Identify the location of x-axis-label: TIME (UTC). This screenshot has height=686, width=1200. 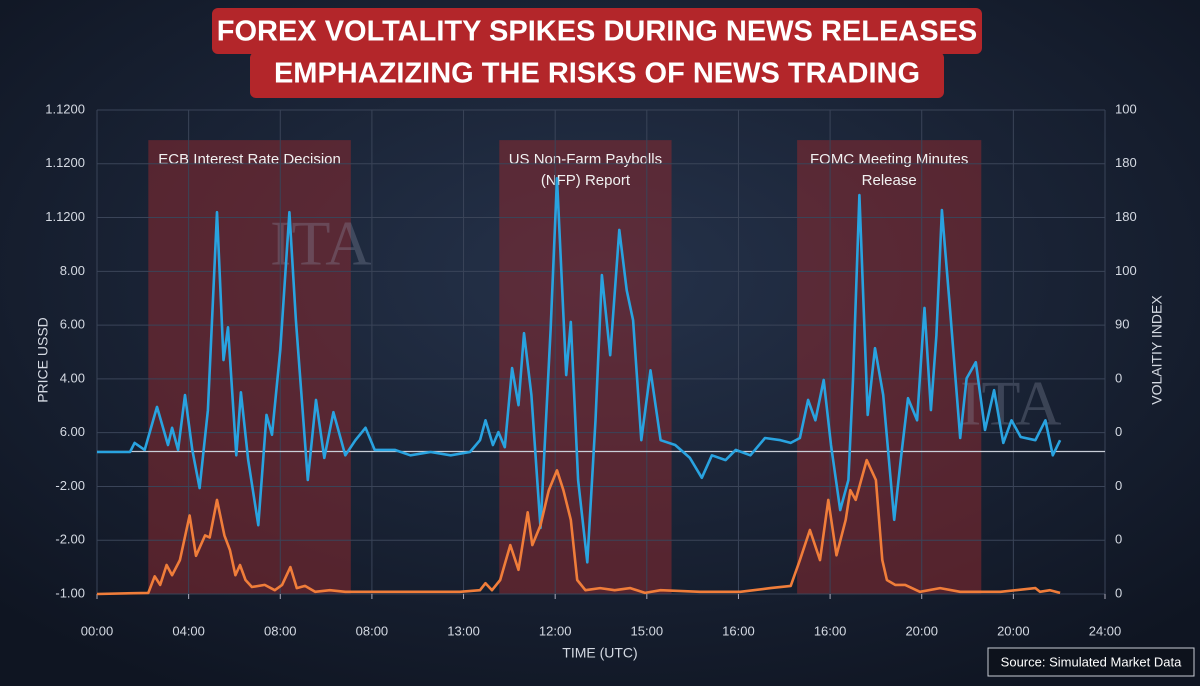
(599, 653).